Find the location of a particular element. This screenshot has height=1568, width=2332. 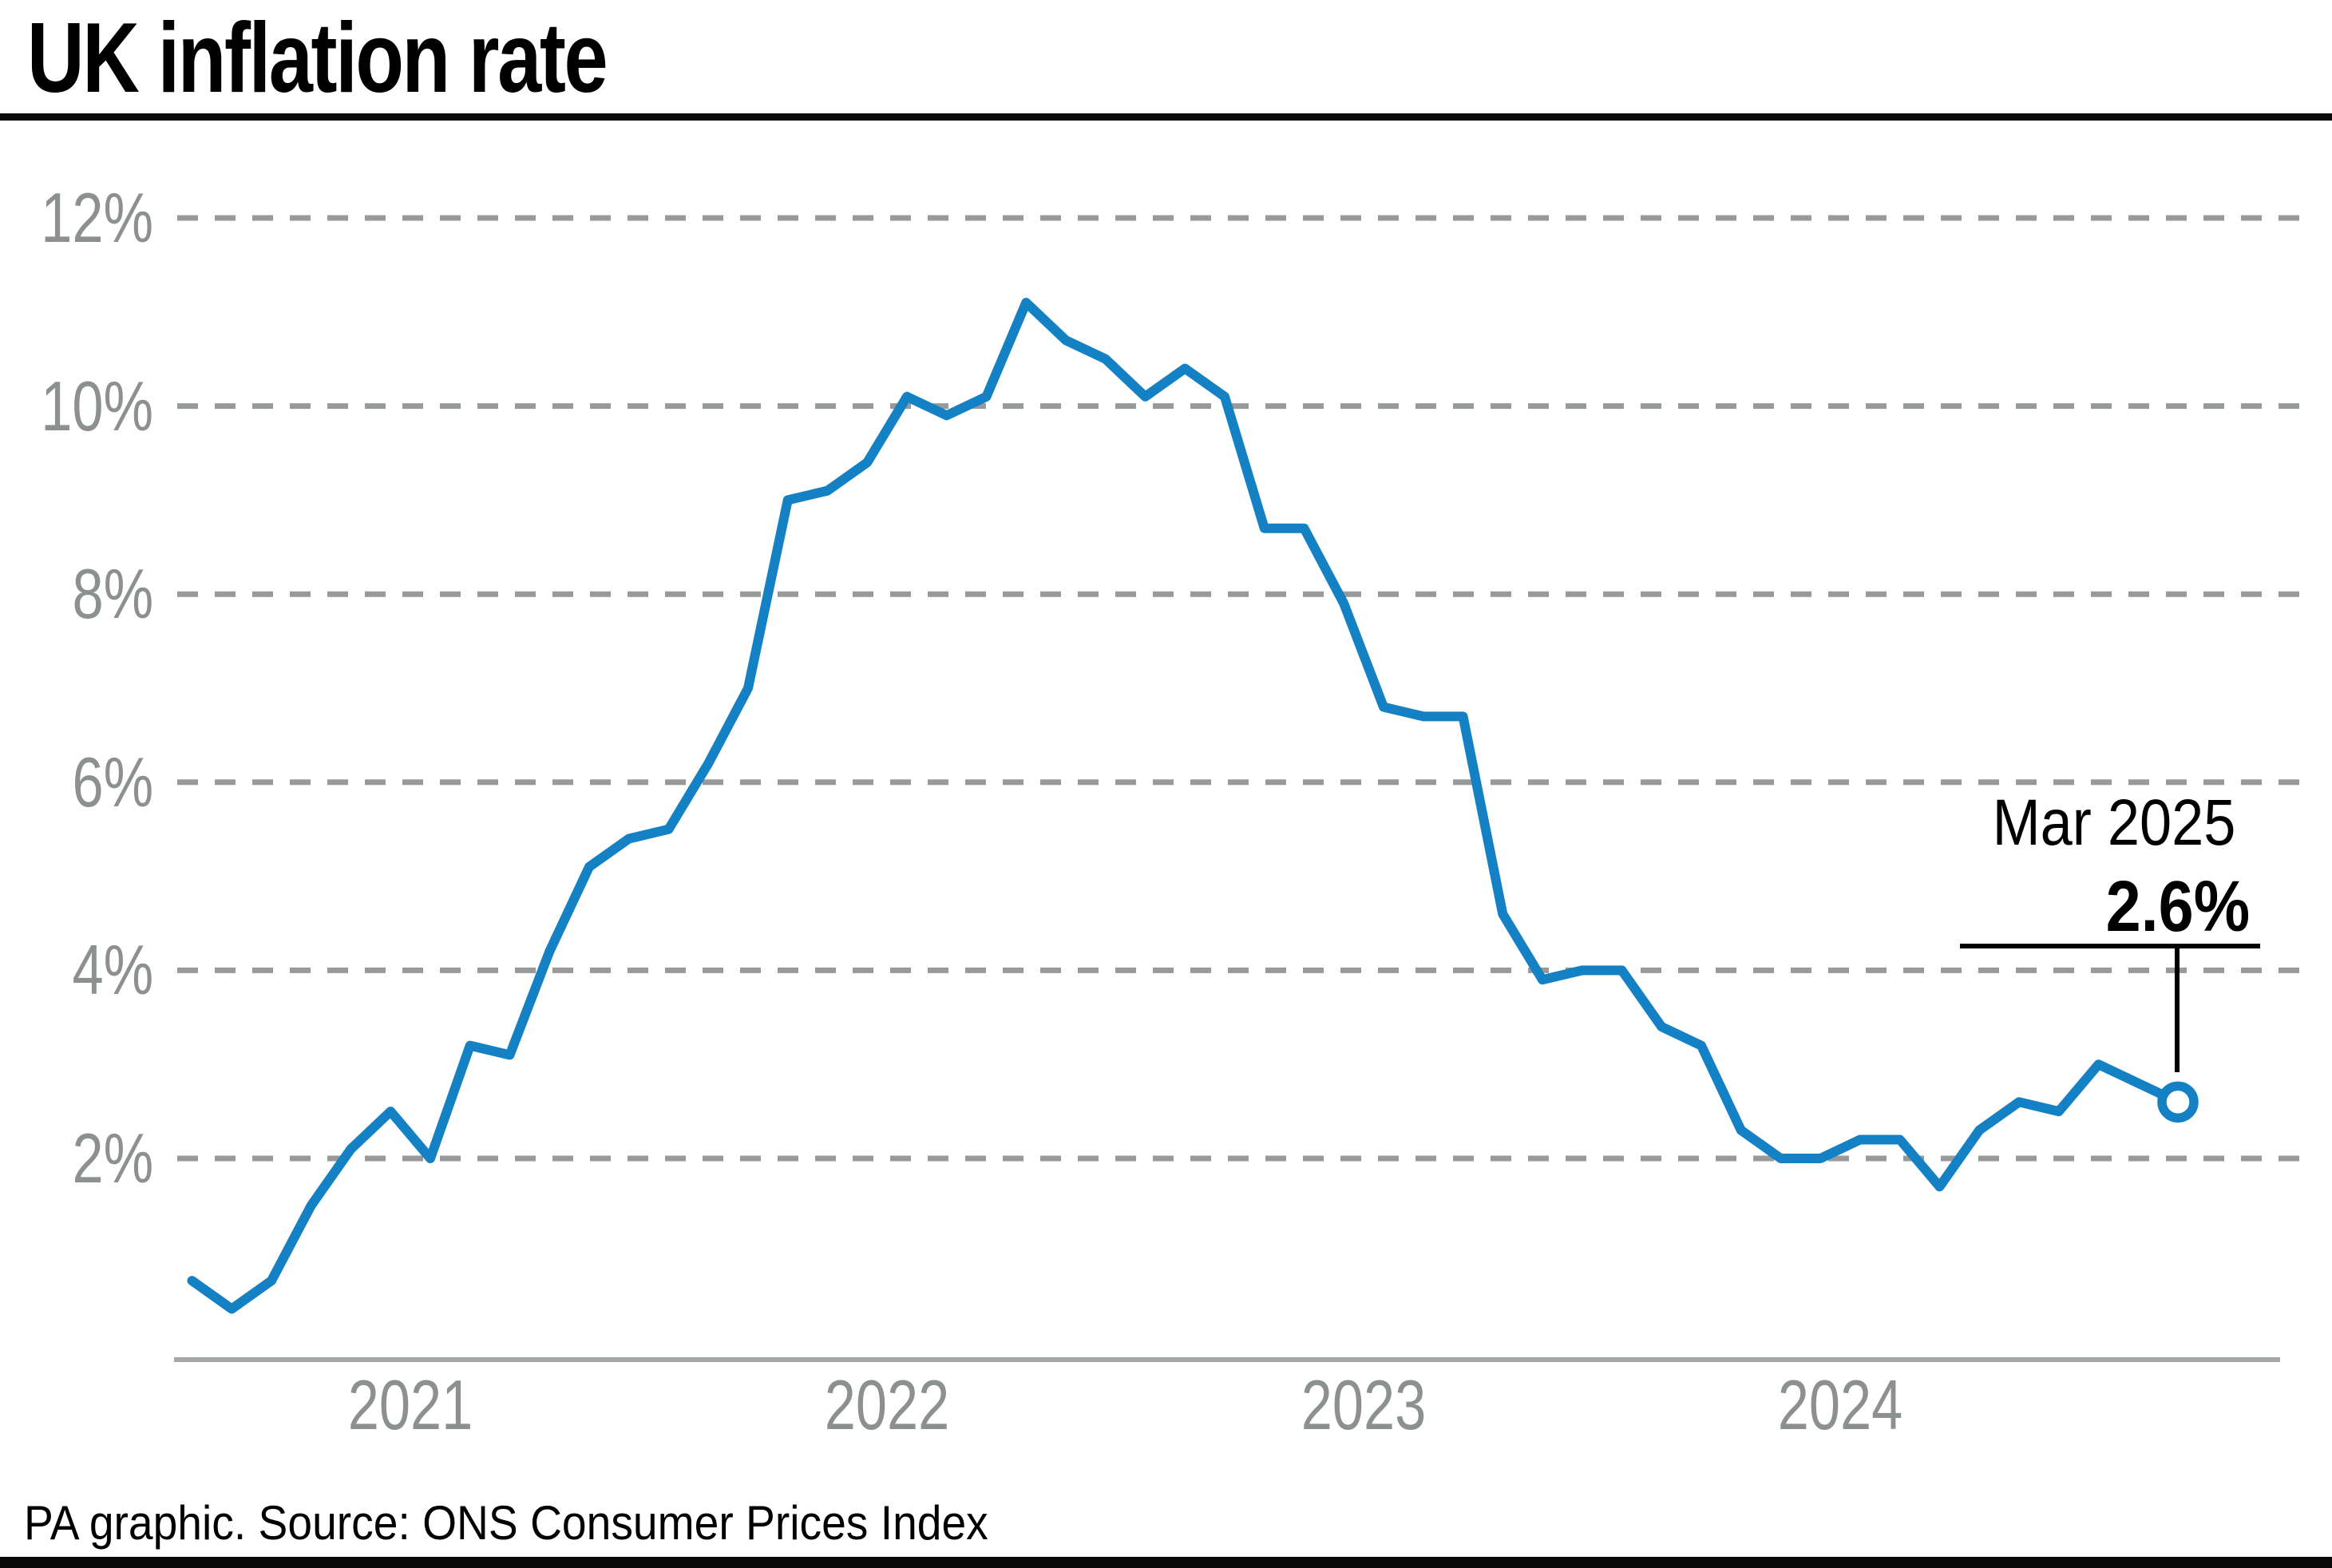

y-tick-6pct: 6% is located at coordinates (112, 782).